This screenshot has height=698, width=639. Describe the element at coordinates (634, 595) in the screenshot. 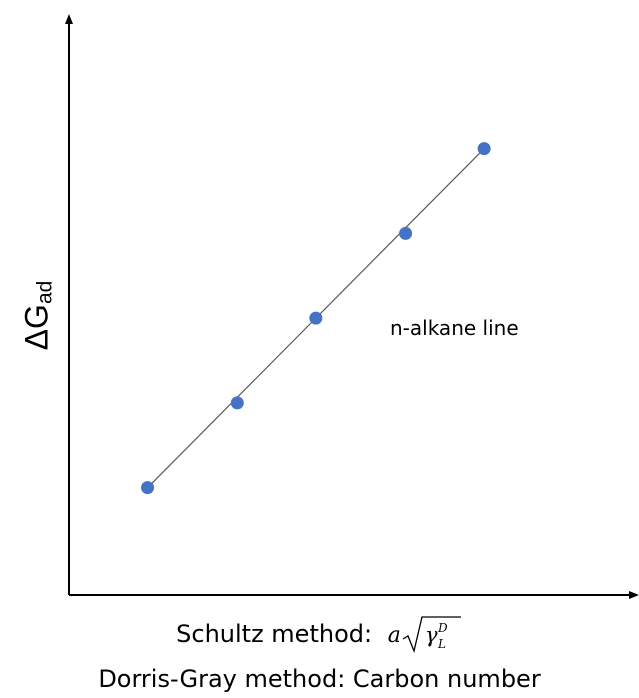

I see `x-axis-arrow-icon` at that location.